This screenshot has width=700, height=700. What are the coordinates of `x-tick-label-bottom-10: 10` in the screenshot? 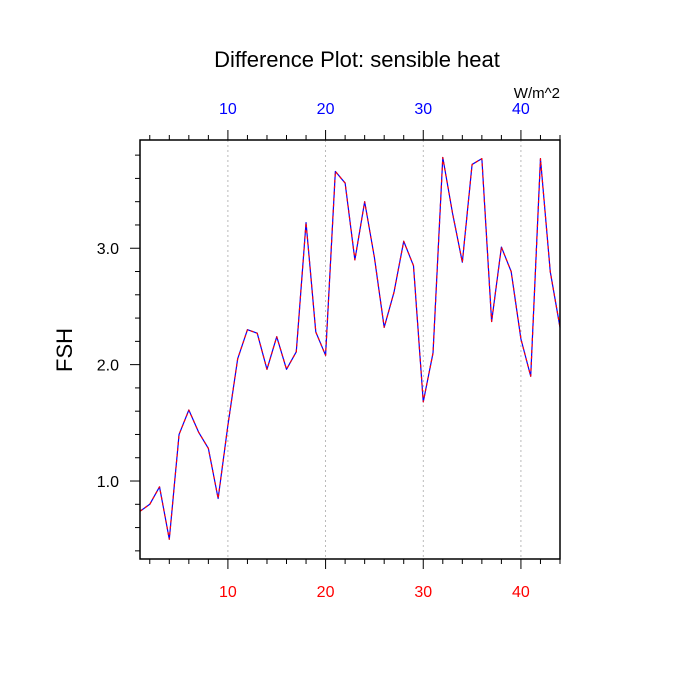 It's located at (228, 592).